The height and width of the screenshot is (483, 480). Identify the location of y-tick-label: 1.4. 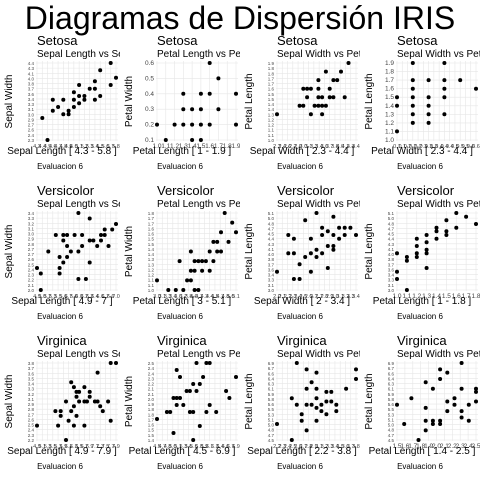
(389, 106).